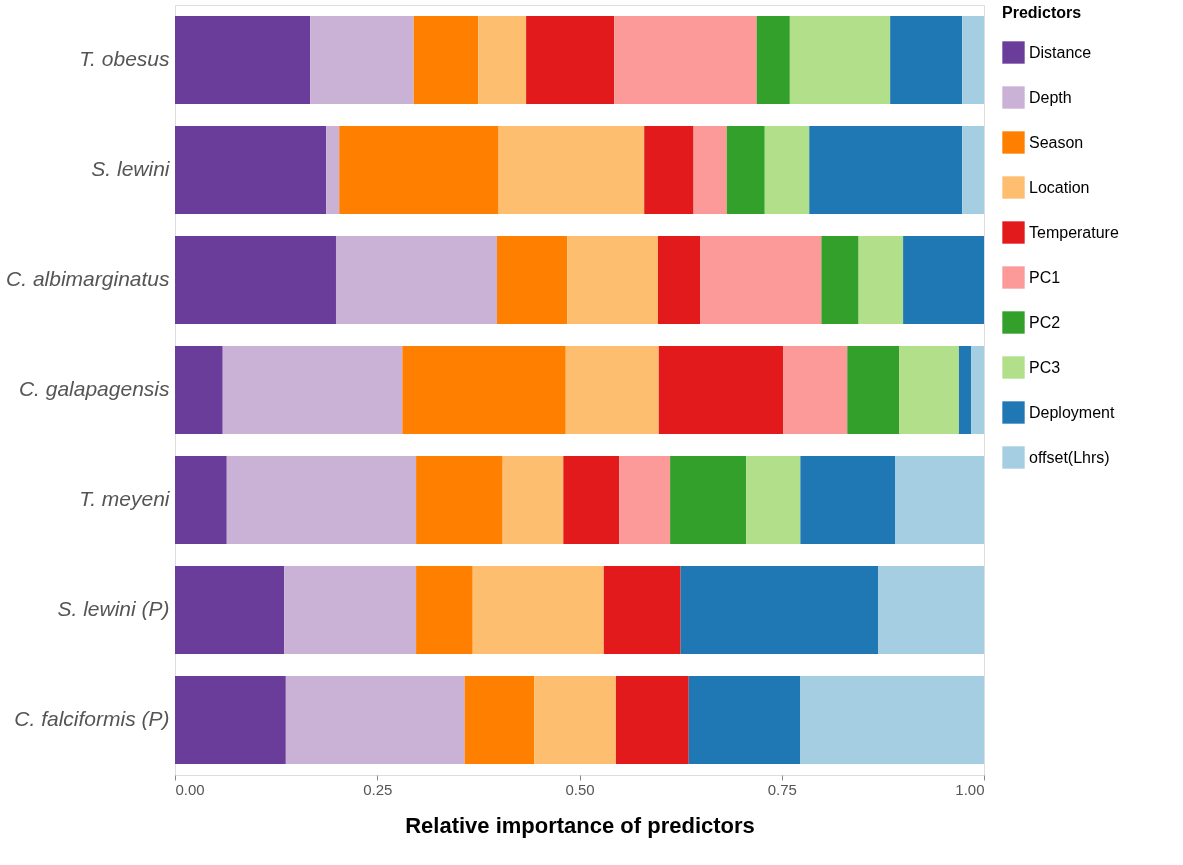 The width and height of the screenshot is (1183, 865). I want to click on legend-label: offset(Lhrs), so click(1069, 457).